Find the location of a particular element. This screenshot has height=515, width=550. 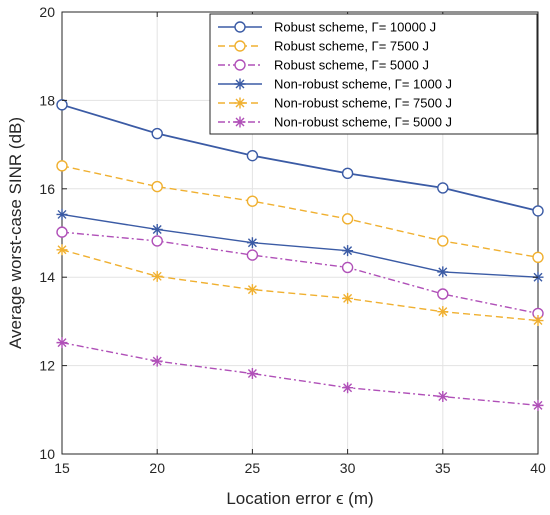

legend-item: Robust scheme, Γ= 10000 J is located at coordinates (327, 27).